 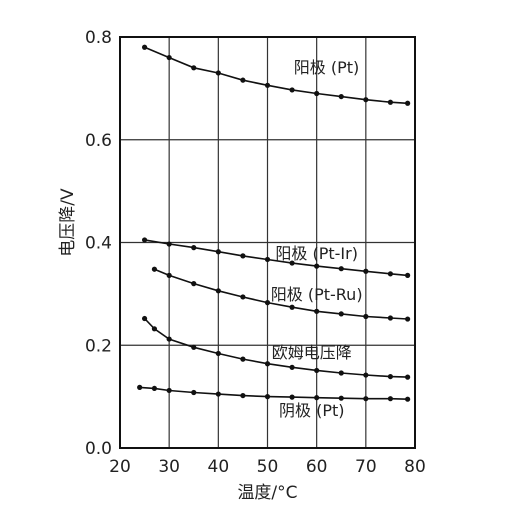 What do you see at coordinates (98, 449) in the screenshot?
I see `y-tick-label: 0.0` at bounding box center [98, 449].